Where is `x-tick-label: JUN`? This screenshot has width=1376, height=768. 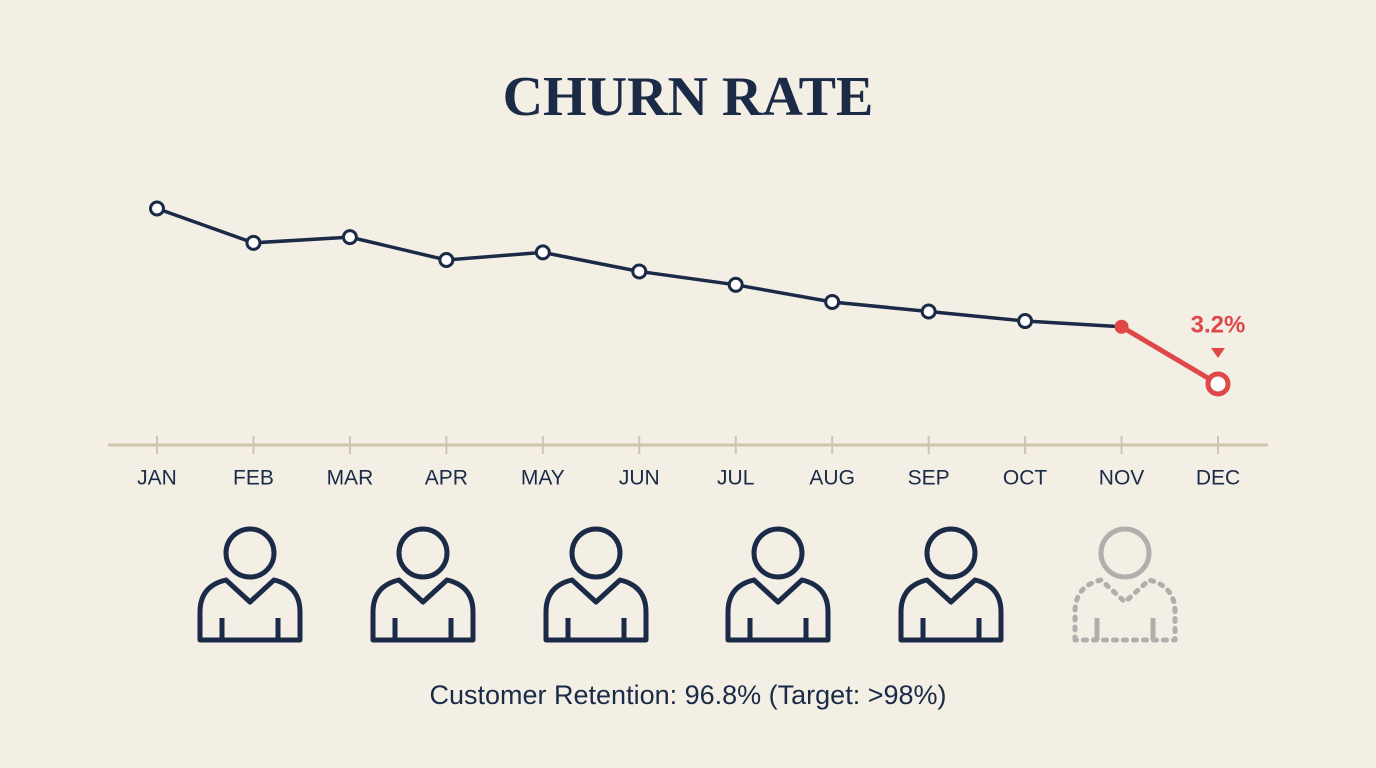
x-tick-label: JUN is located at coordinates (639, 478).